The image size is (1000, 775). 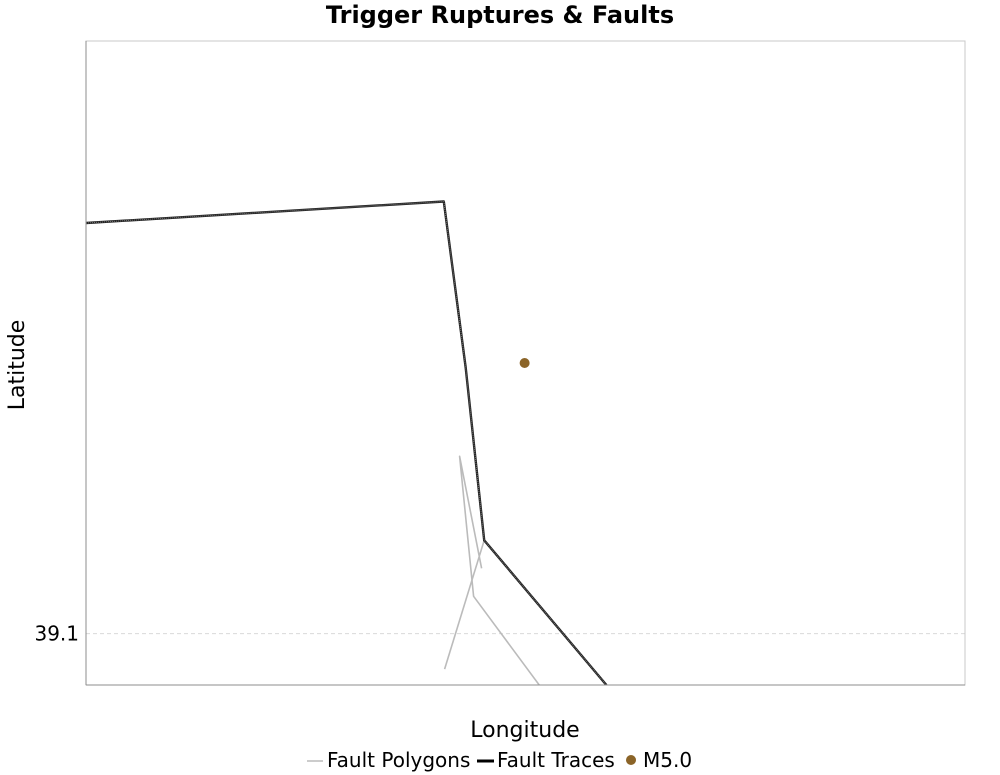 What do you see at coordinates (667, 760) in the screenshot?
I see `legend-label-m50: M5.0` at bounding box center [667, 760].